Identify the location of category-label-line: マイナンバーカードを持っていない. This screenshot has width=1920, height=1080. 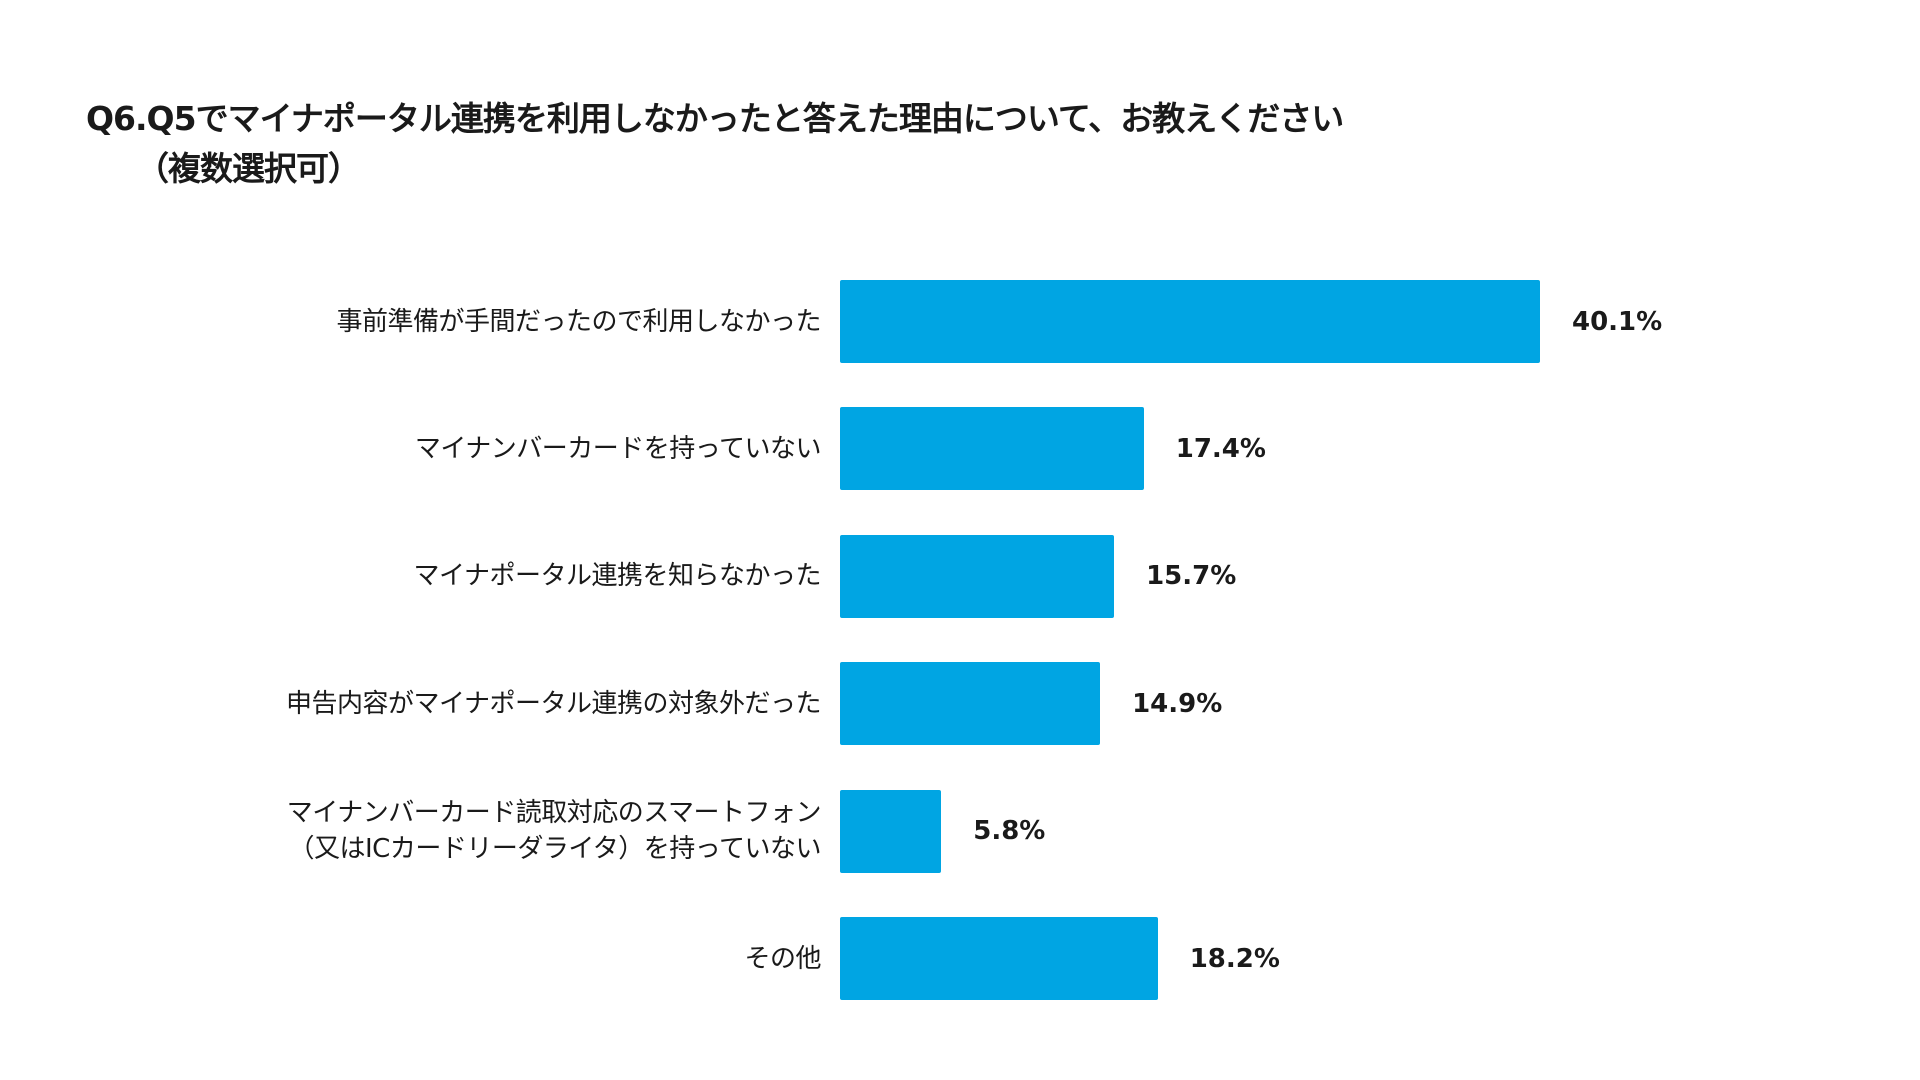
(618, 448).